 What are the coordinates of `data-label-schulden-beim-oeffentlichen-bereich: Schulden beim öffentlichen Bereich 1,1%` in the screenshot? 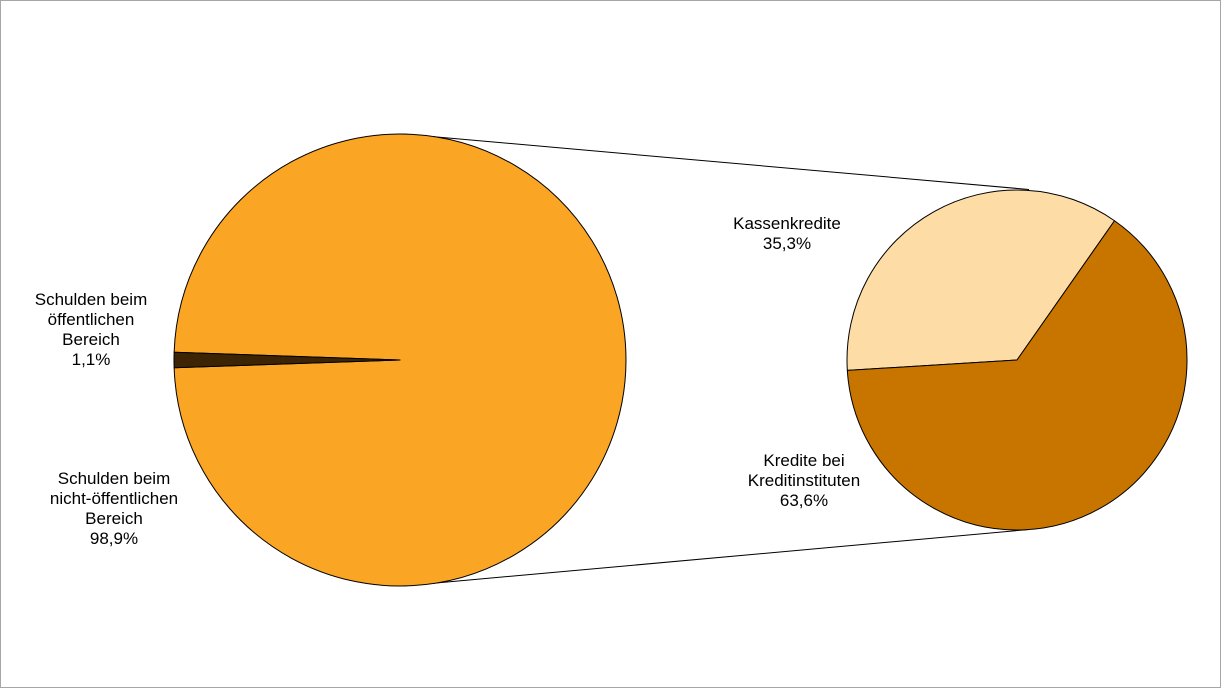 It's located at (91, 329).